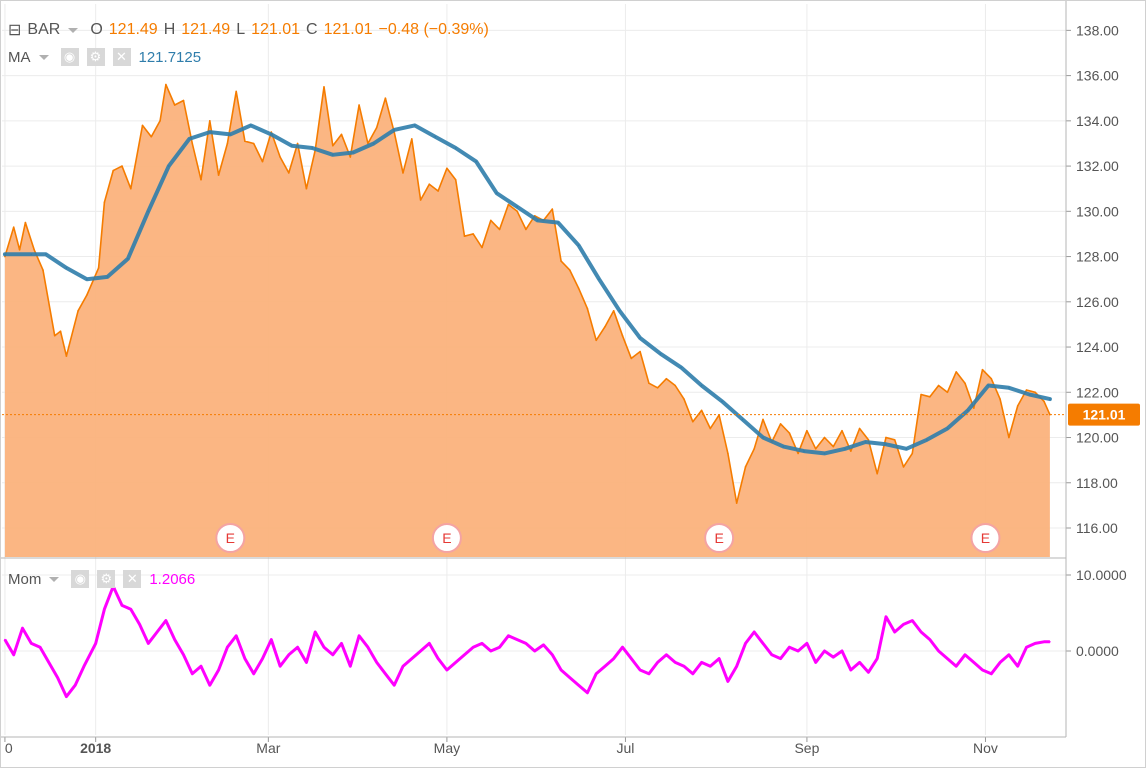 The image size is (1146, 774). I want to click on ma-label: MA, so click(19, 57).